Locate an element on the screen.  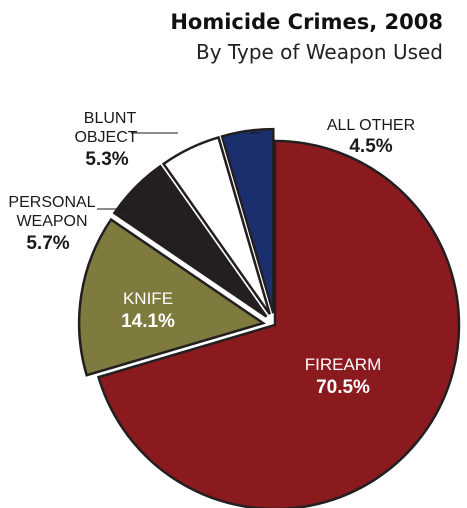
slice-value-all-other: 4.5% is located at coordinates (370, 146).